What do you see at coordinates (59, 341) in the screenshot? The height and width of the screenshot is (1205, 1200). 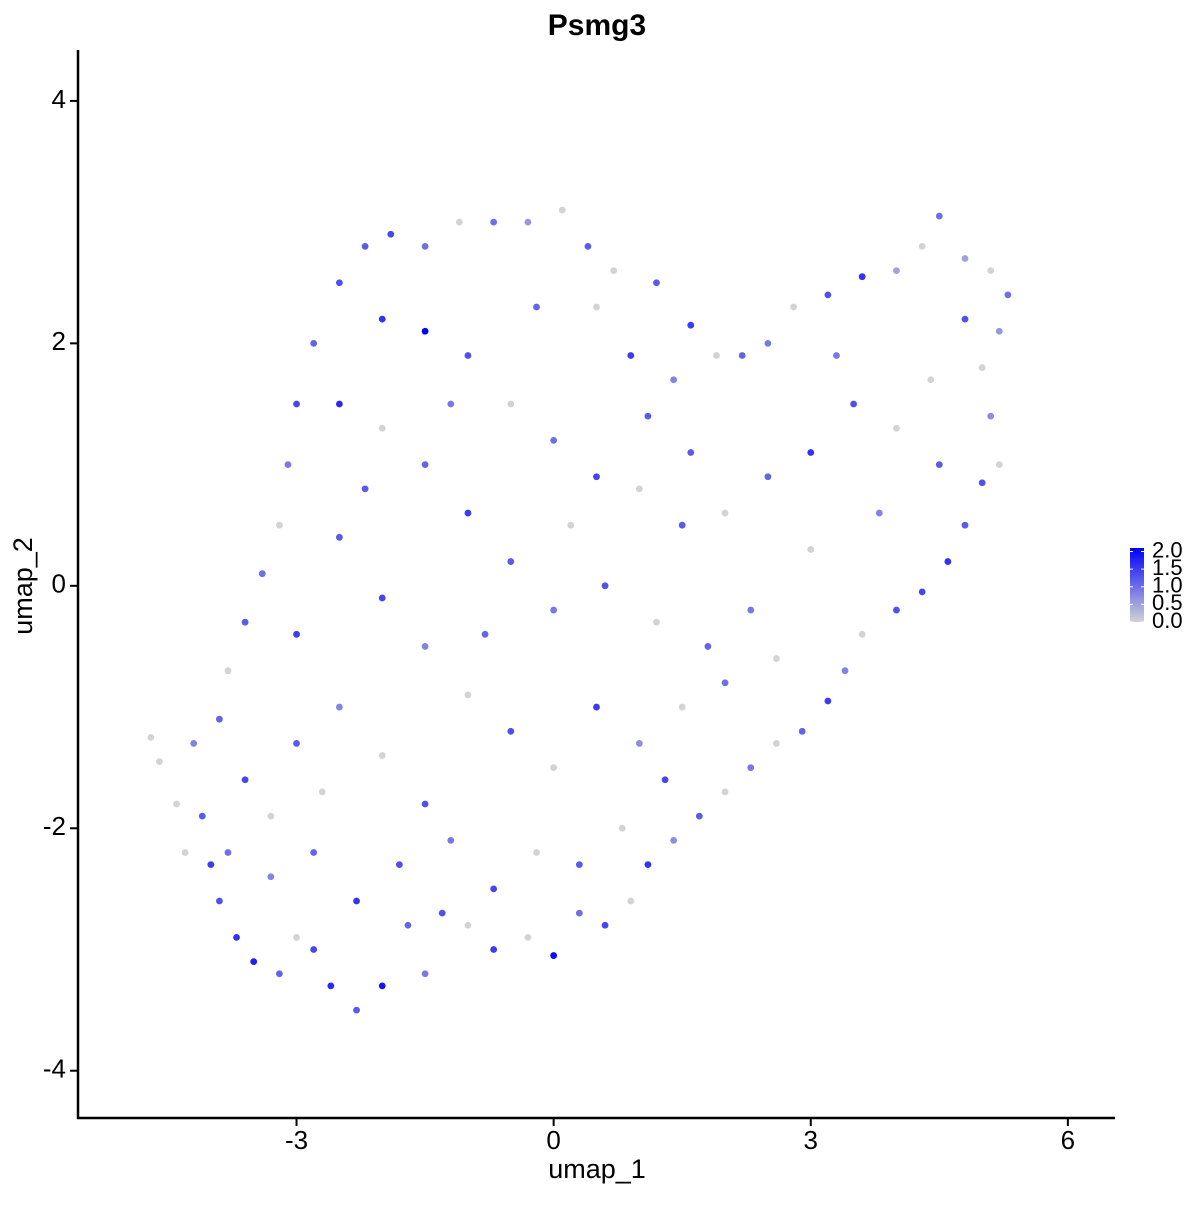 I see `y-tick-label: 2` at bounding box center [59, 341].